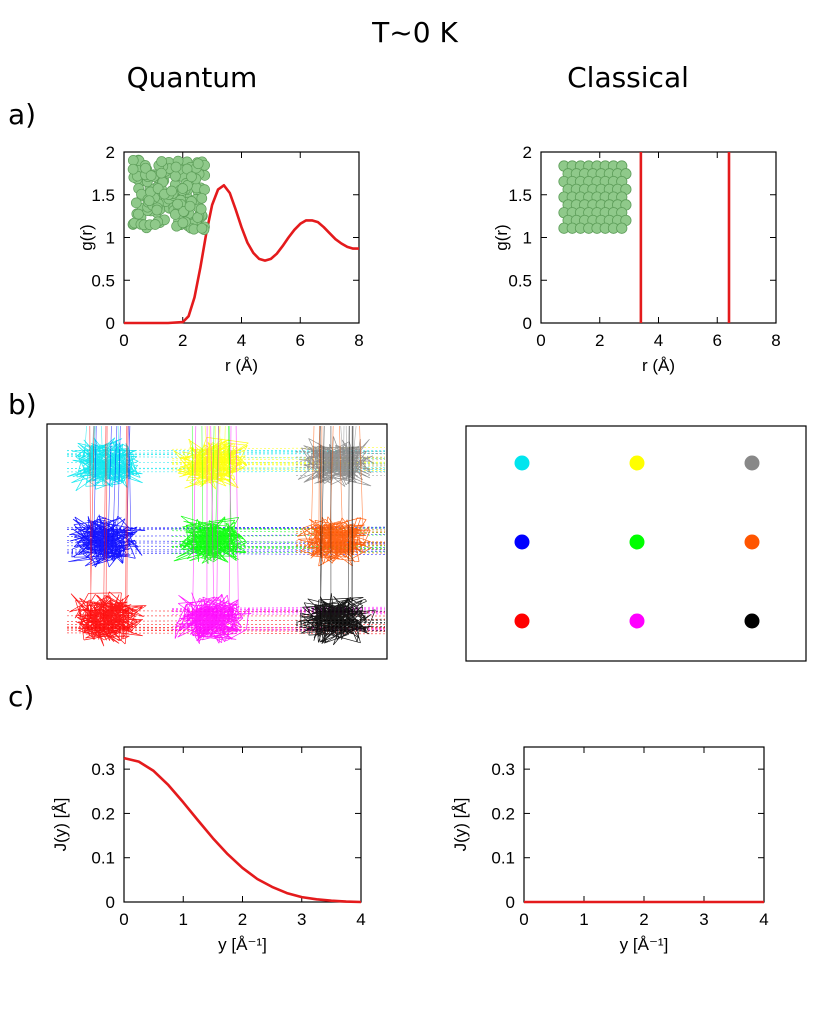  I want to click on atom-dot-black, so click(752, 621).